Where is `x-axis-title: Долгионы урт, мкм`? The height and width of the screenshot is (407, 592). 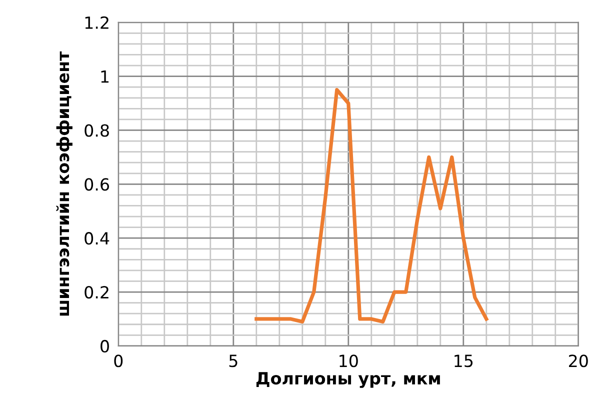 x-axis-title: Долгионы урт, мкм is located at coordinates (348, 380).